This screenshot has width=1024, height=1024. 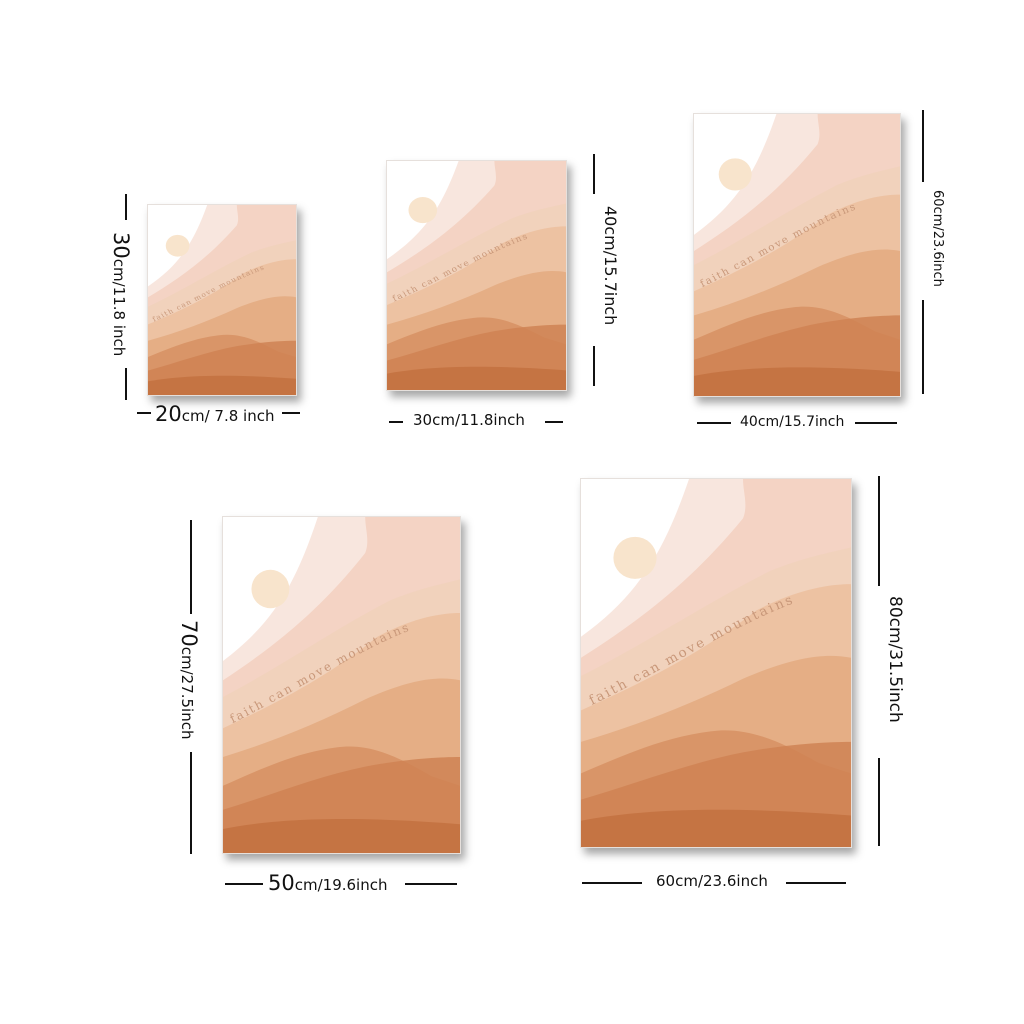 I want to click on poster-30x40: faith can move mountains, so click(x=476, y=275).